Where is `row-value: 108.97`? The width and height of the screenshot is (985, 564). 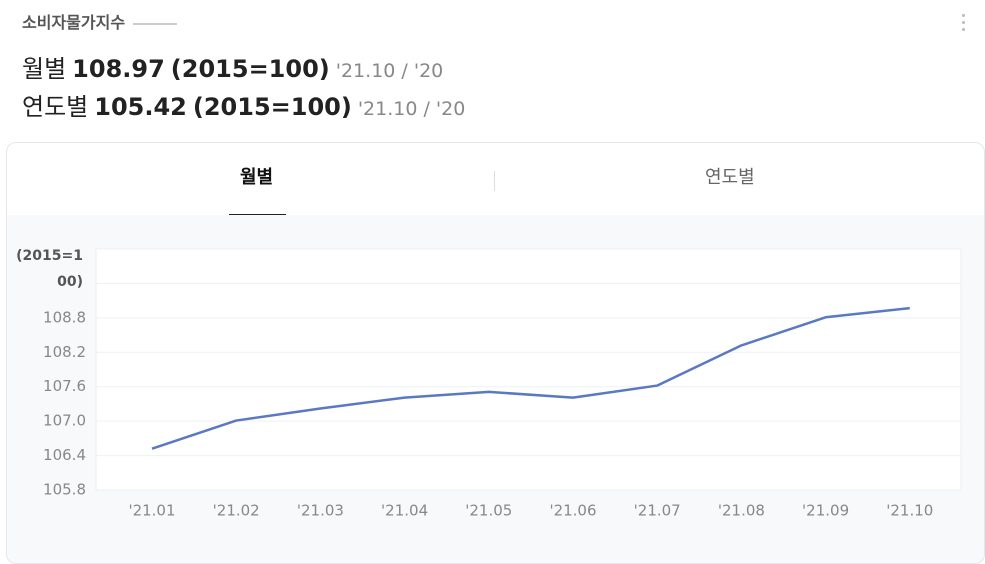 row-value: 108.97 is located at coordinates (118, 69).